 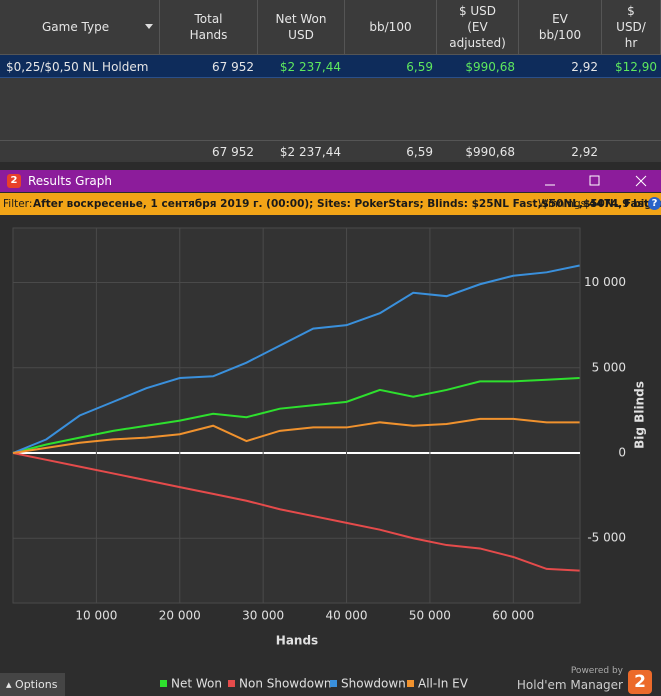 What do you see at coordinates (330, 181) in the screenshot?
I see `title-bar` at bounding box center [330, 181].